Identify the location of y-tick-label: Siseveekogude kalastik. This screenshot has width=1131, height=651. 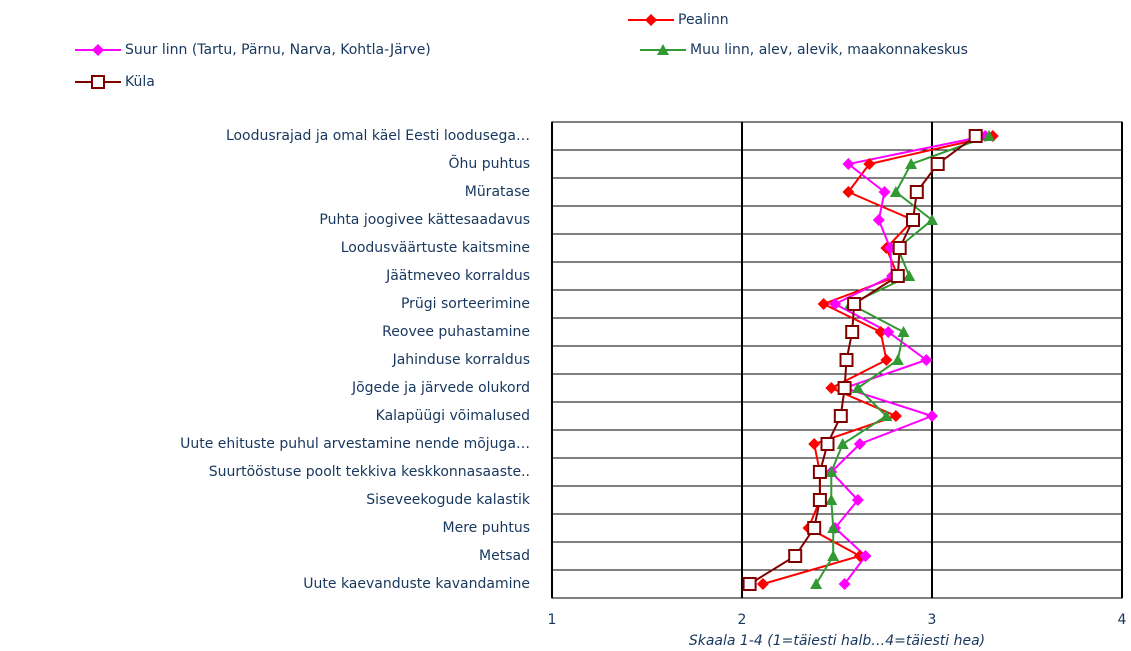
(448, 500).